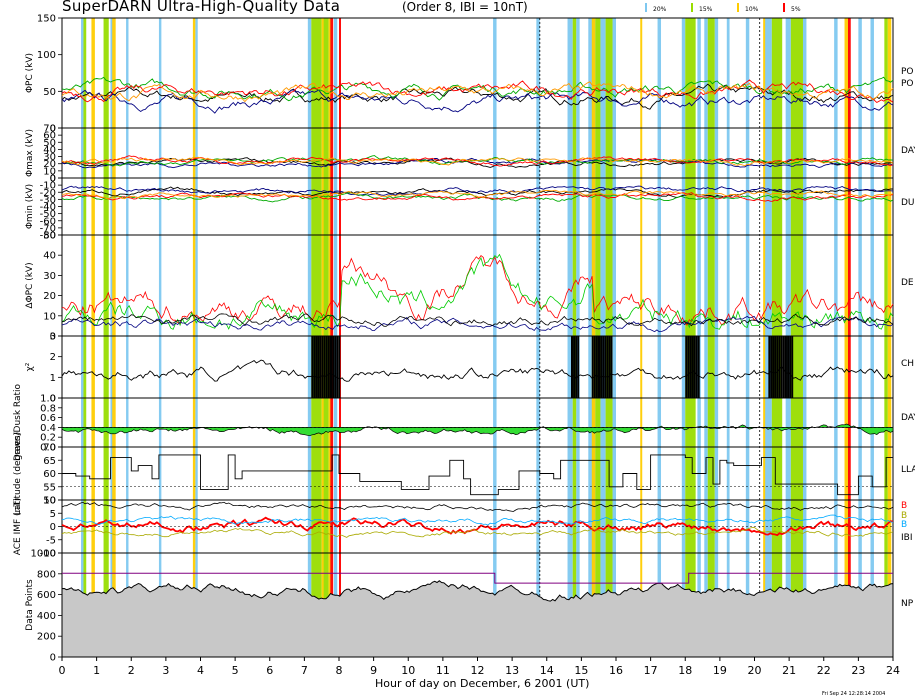 The width and height of the screenshot is (915, 700). What do you see at coordinates (692, 7) in the screenshot?
I see `legend-swatch` at bounding box center [692, 7].